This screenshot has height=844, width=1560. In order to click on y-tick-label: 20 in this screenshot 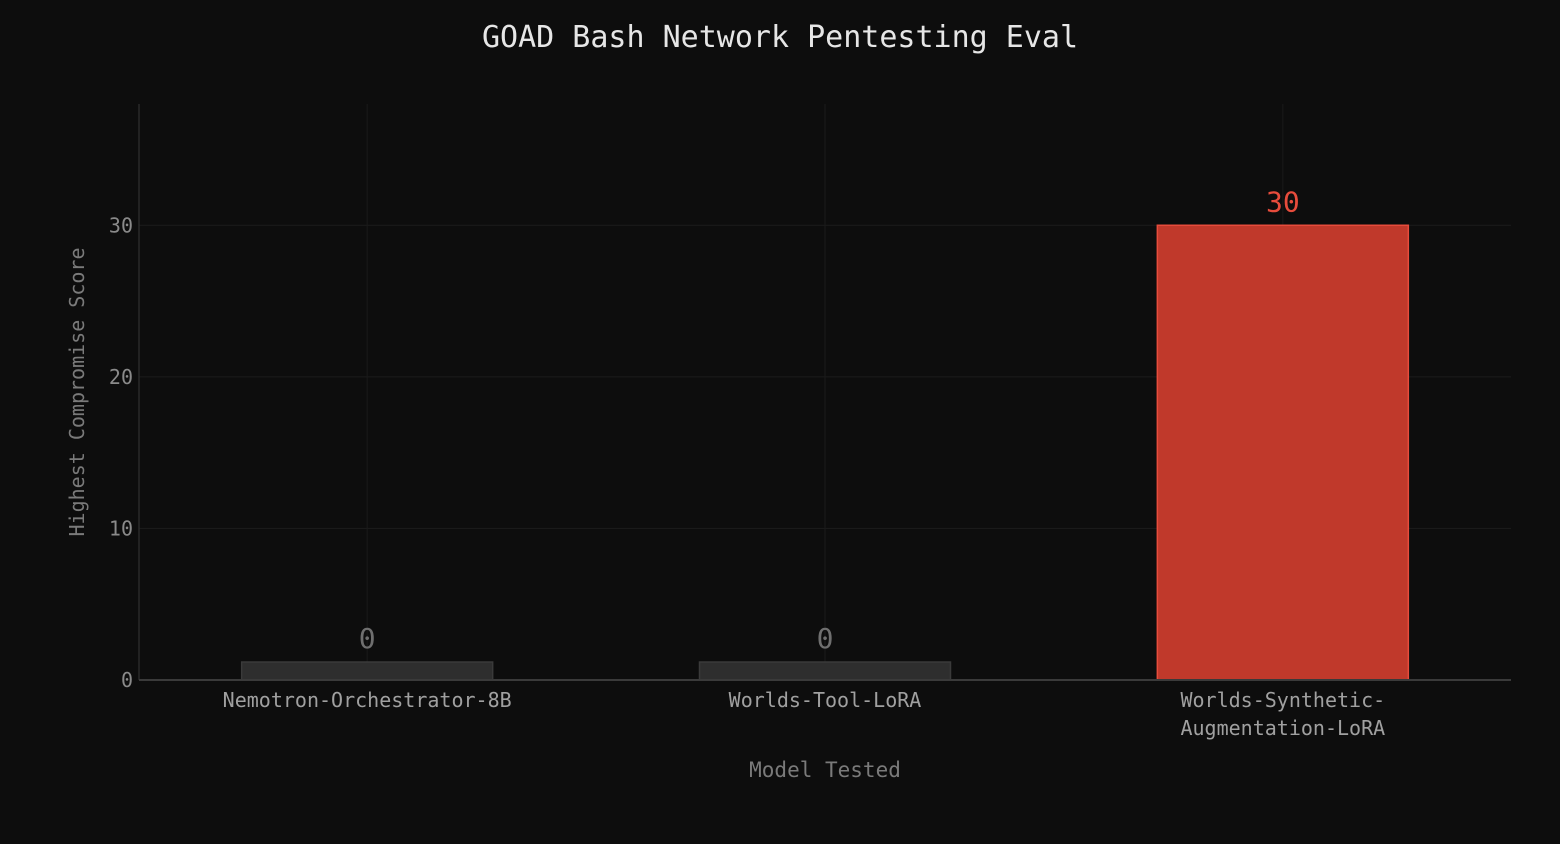, I will do `click(121, 377)`.